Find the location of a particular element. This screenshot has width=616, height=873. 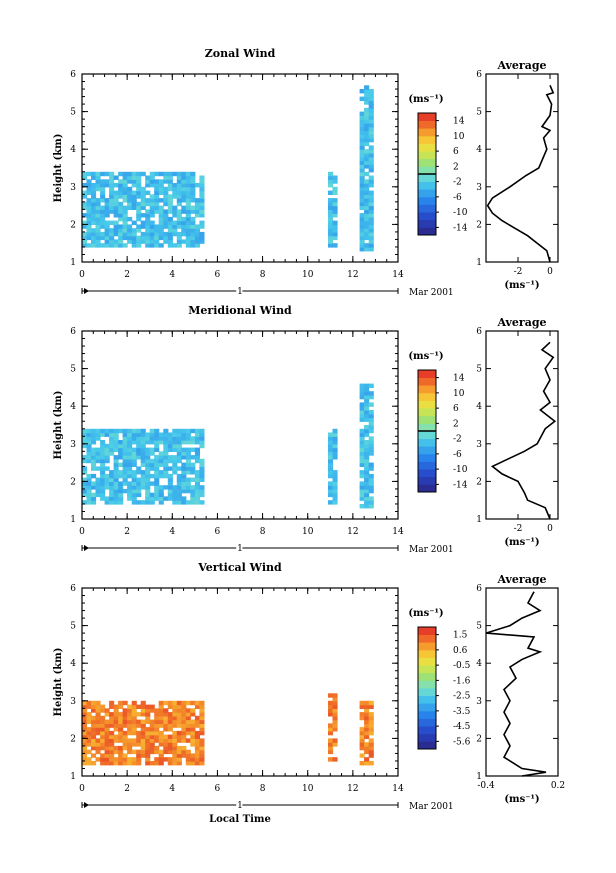

profile-x-label: (ms⁻¹) is located at coordinates (521, 799).